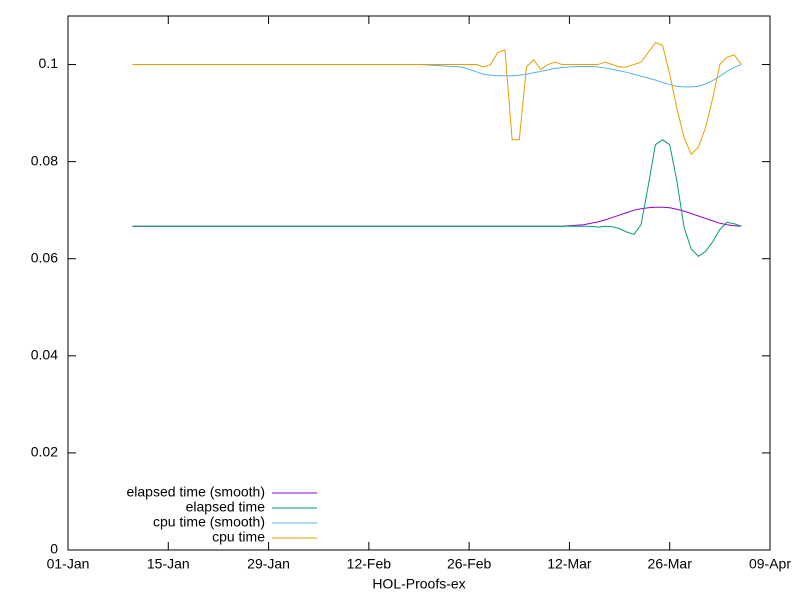 The height and width of the screenshot is (600, 800). What do you see at coordinates (195, 492) in the screenshot?
I see `legend-label: elapsed time (smooth)` at bounding box center [195, 492].